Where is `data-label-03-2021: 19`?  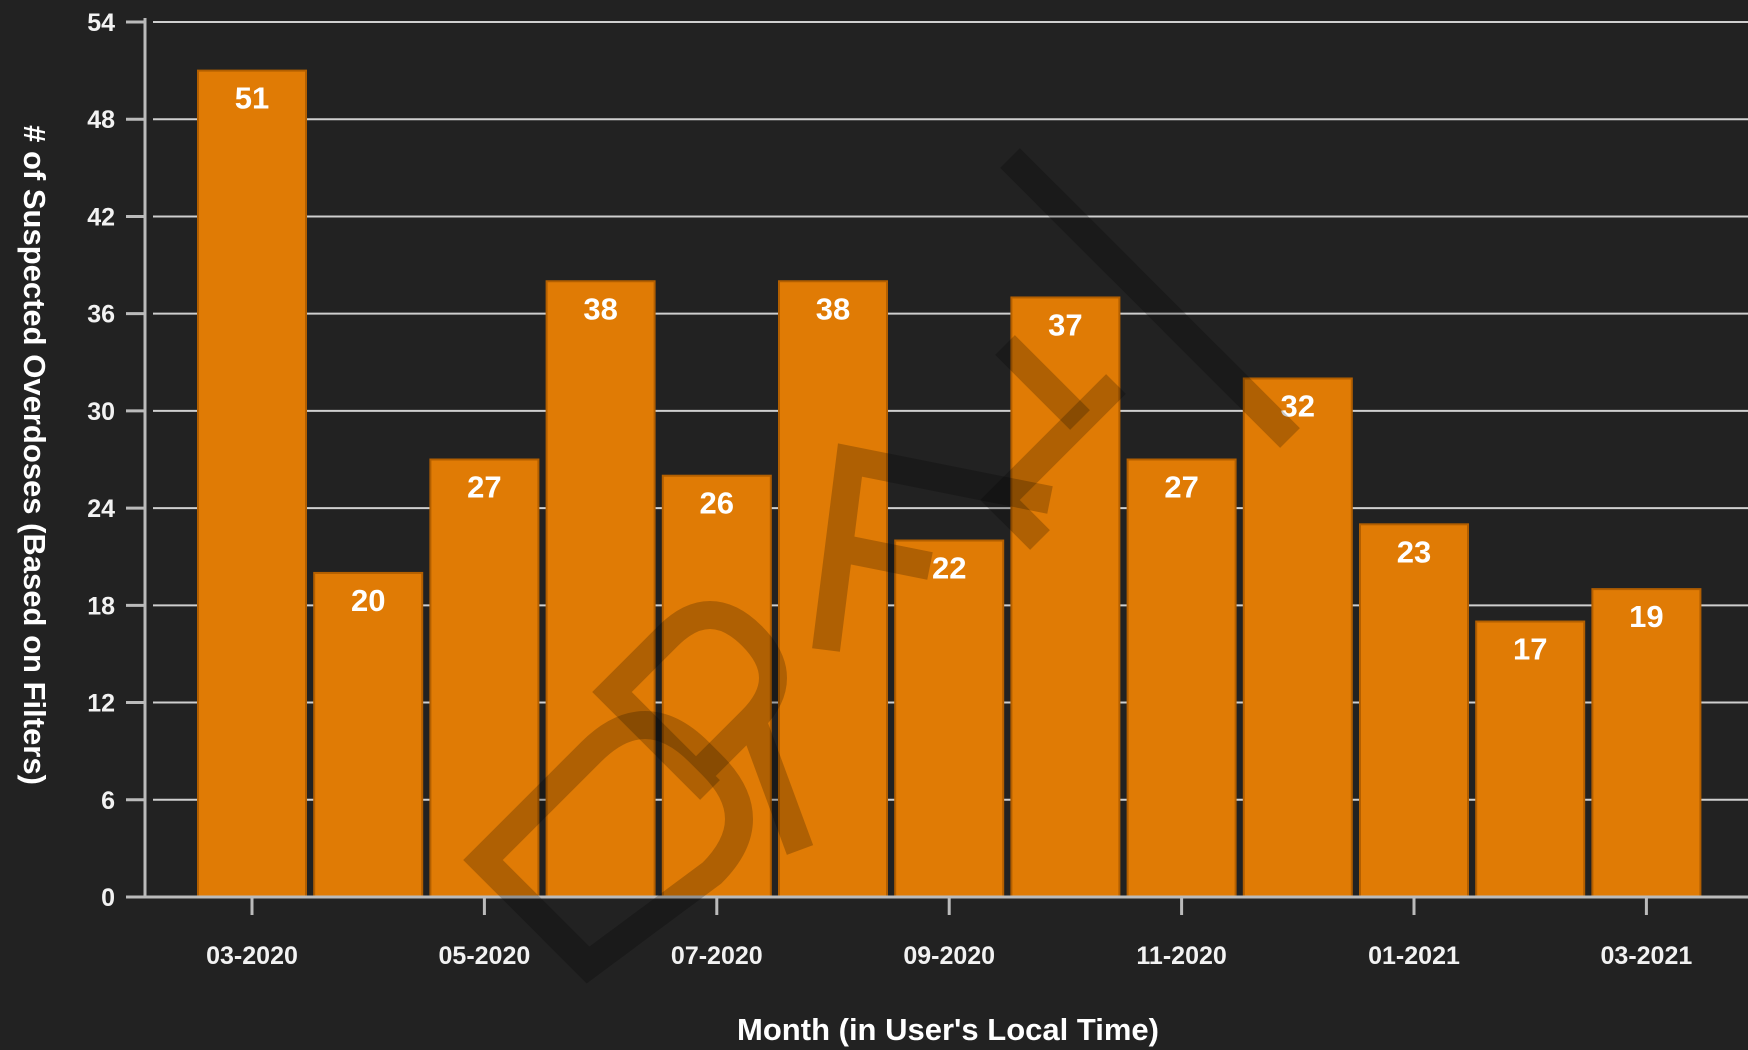
data-label-03-2021: 19 is located at coordinates (1646, 616).